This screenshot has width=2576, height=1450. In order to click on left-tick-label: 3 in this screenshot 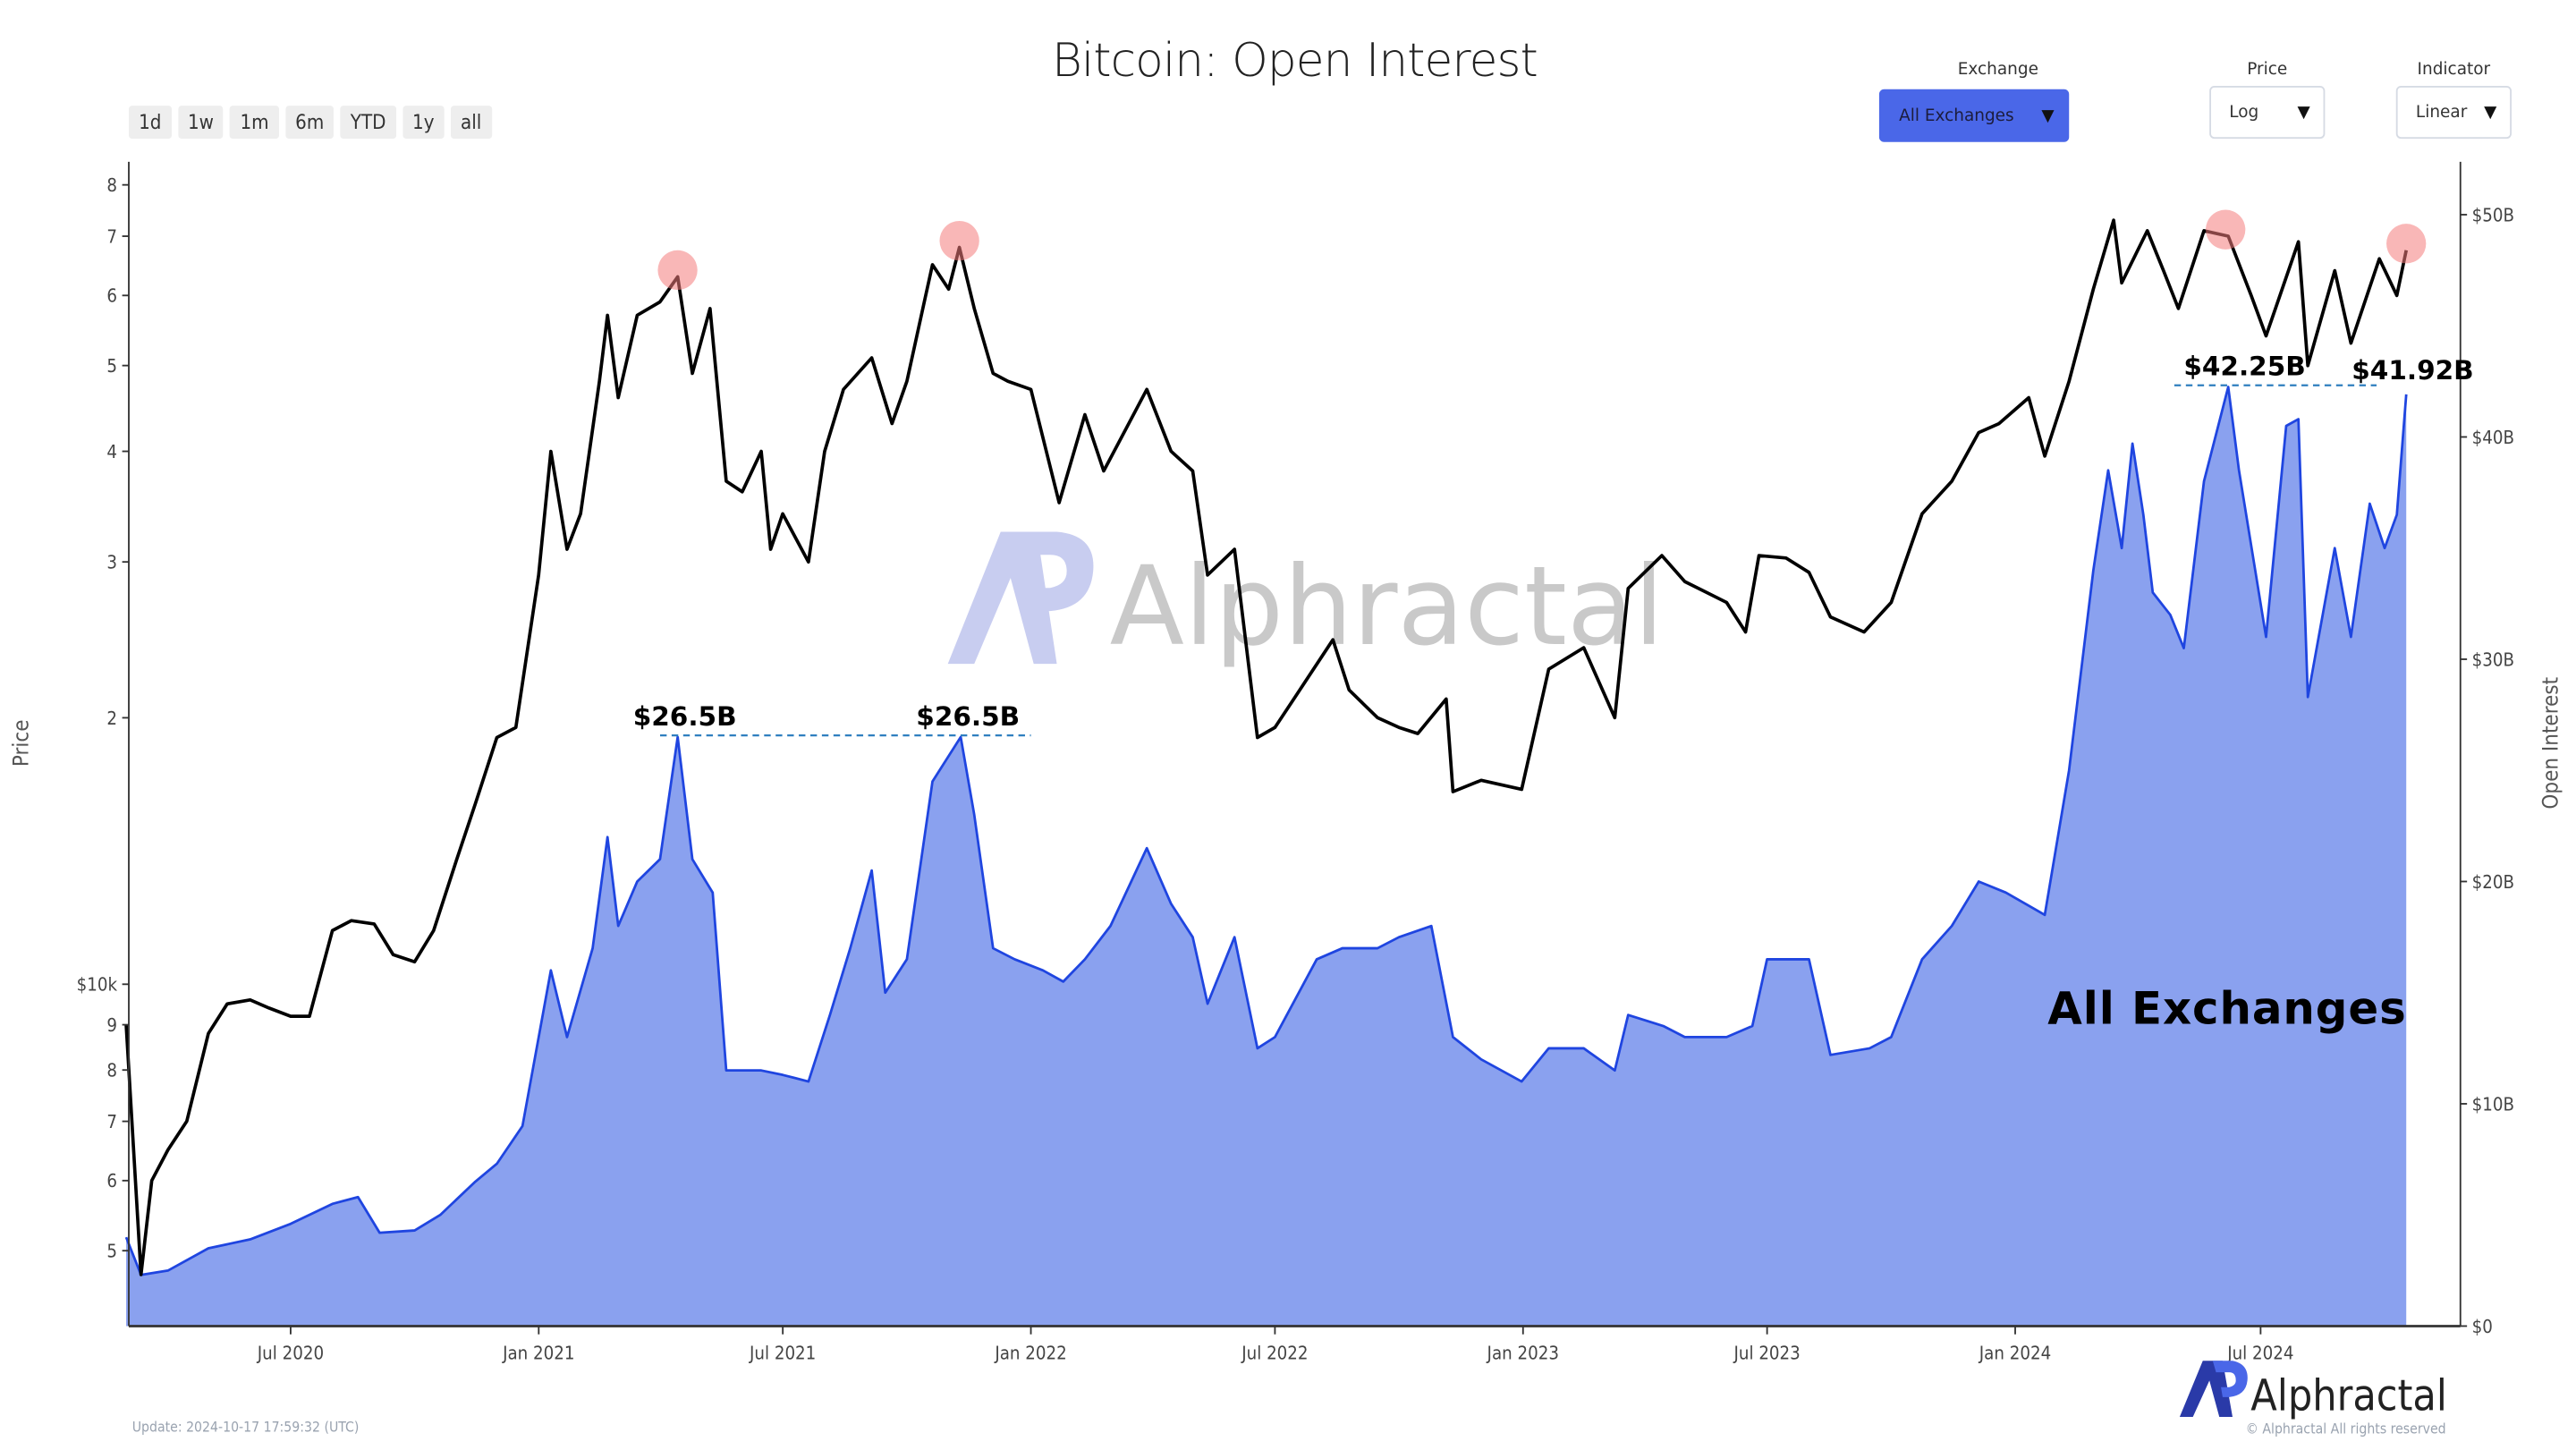, I will do `click(111, 562)`.